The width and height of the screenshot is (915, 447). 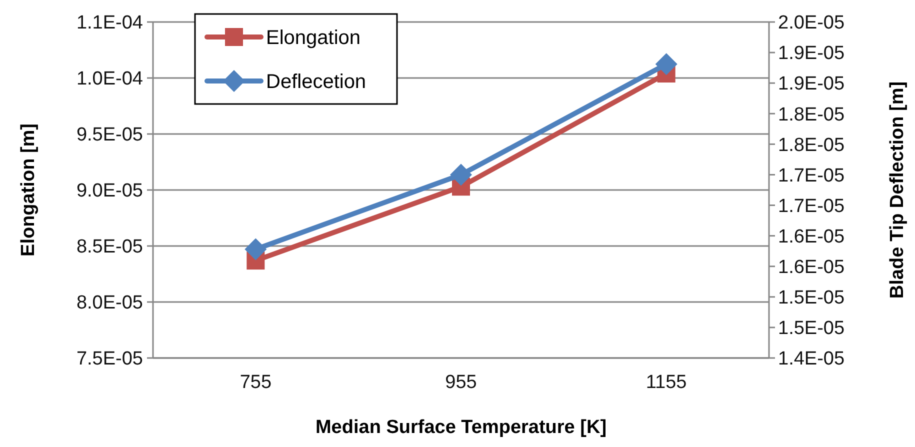 I want to click on x-tick-label: 1155, so click(x=666, y=382).